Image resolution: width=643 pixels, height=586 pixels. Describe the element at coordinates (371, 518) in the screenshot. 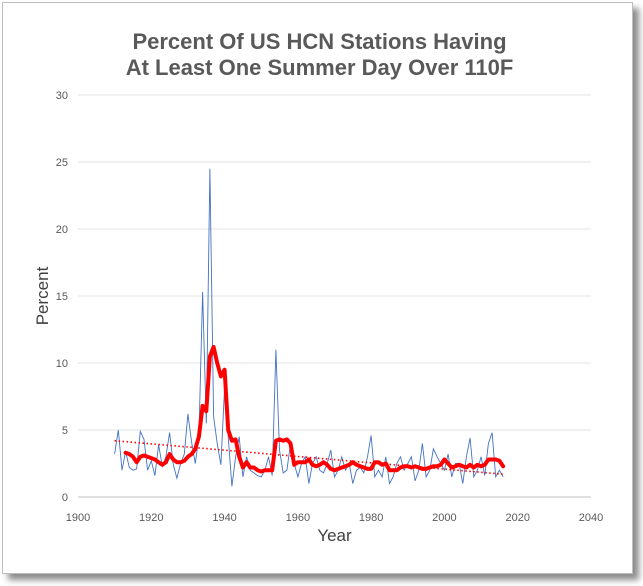

I see `x-tick-label: 1980` at that location.